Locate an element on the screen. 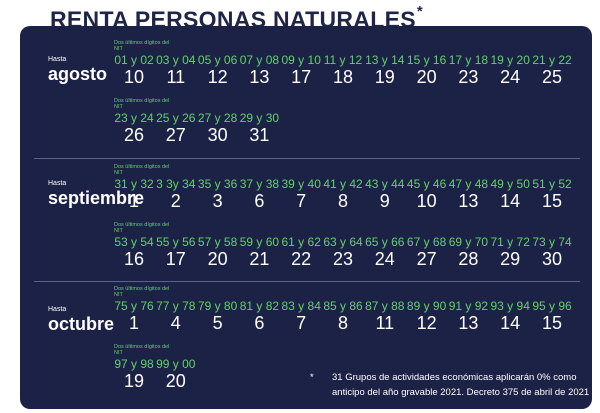 The image size is (600, 413). schedule-cell: 55 y 56 17 is located at coordinates (176, 252).